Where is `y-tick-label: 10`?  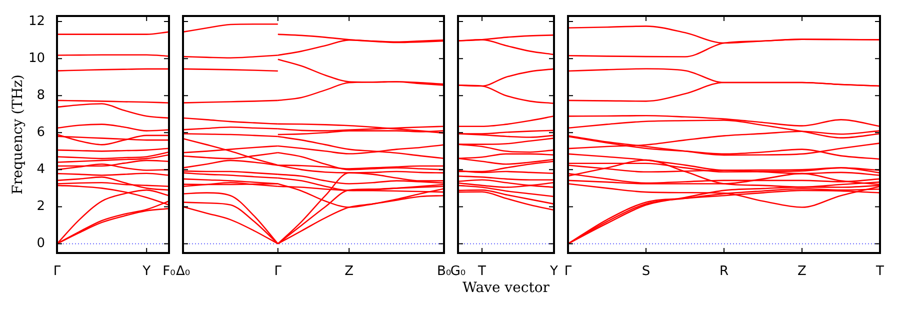 y-tick-label: 10 is located at coordinates (36, 58).